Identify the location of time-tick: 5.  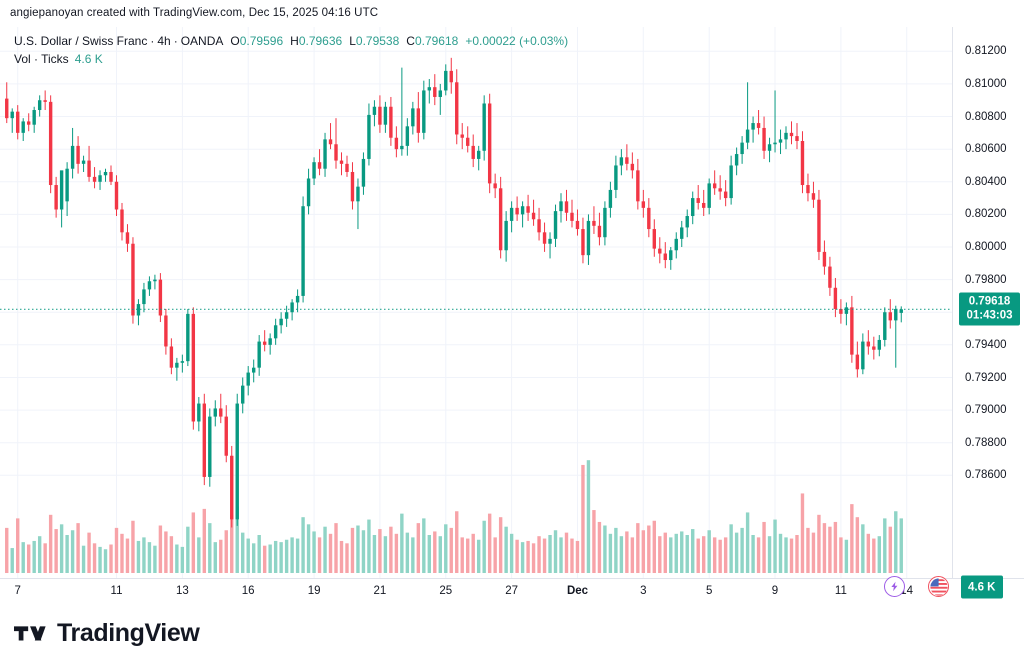
(709, 591).